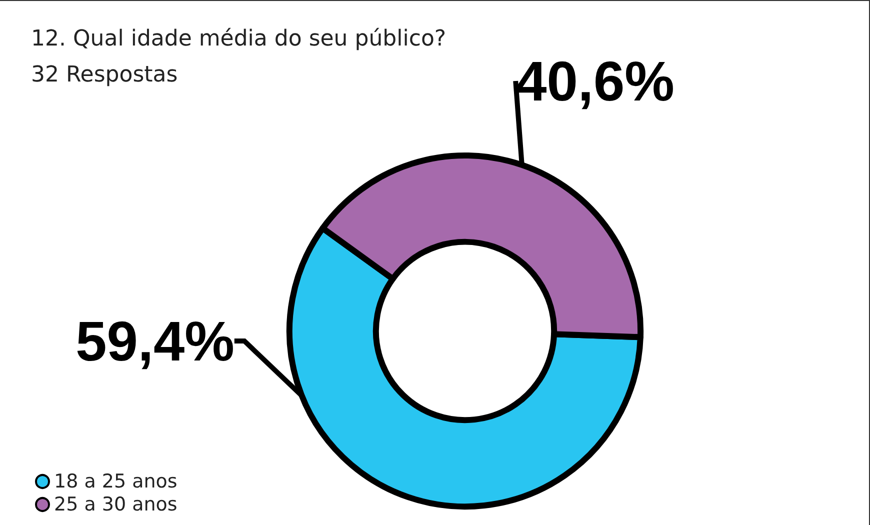 This screenshot has width=870, height=525. Describe the element at coordinates (238, 39) in the screenshot. I see `chart-title: 12. Qual idade média do seu público?` at that location.